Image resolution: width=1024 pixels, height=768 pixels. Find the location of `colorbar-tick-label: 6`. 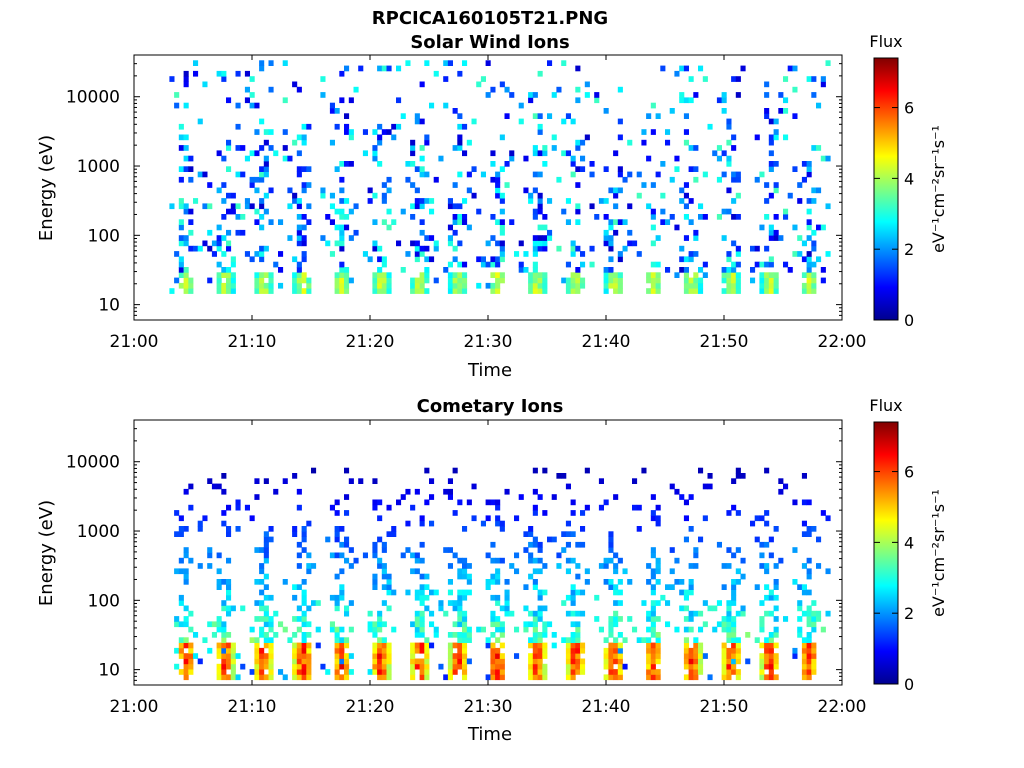

colorbar-tick-label: 6 is located at coordinates (909, 472).